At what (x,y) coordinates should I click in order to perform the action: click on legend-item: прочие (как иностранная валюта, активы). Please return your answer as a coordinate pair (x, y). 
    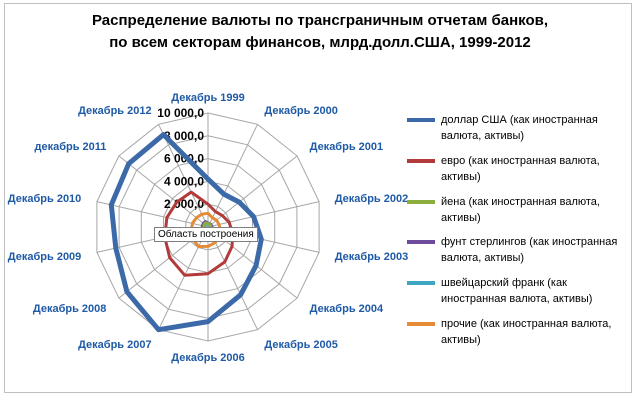
    Looking at the image, I should click on (515, 336).